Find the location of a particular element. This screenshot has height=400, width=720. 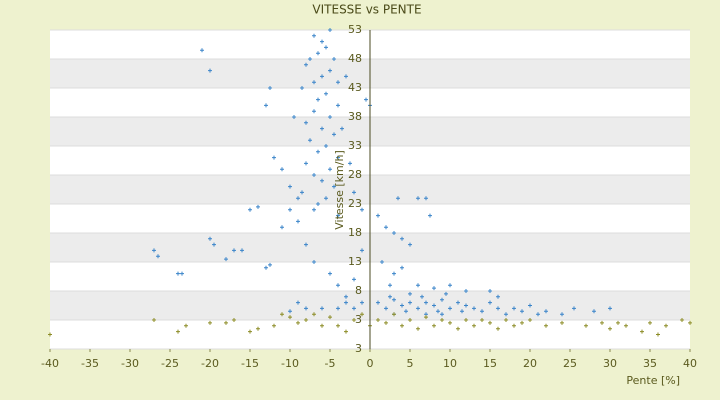

y-tick-label: 33 is located at coordinates (355, 145).